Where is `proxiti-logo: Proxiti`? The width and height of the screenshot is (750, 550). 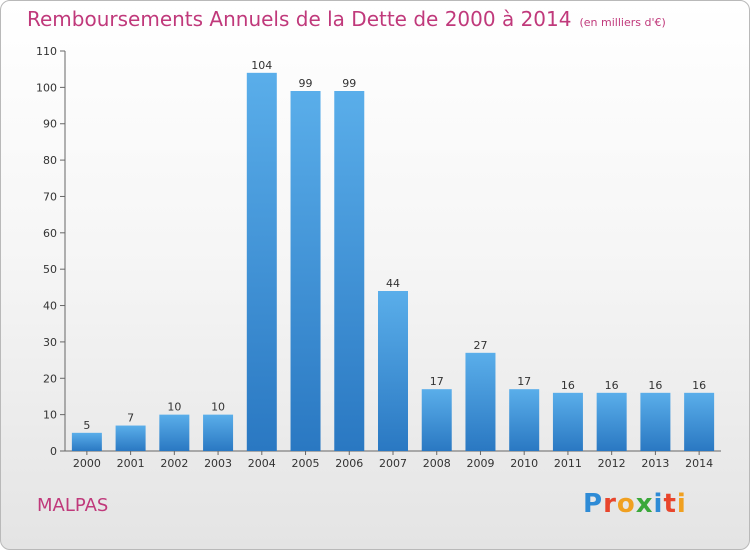
proxiti-logo: Proxiti is located at coordinates (635, 504).